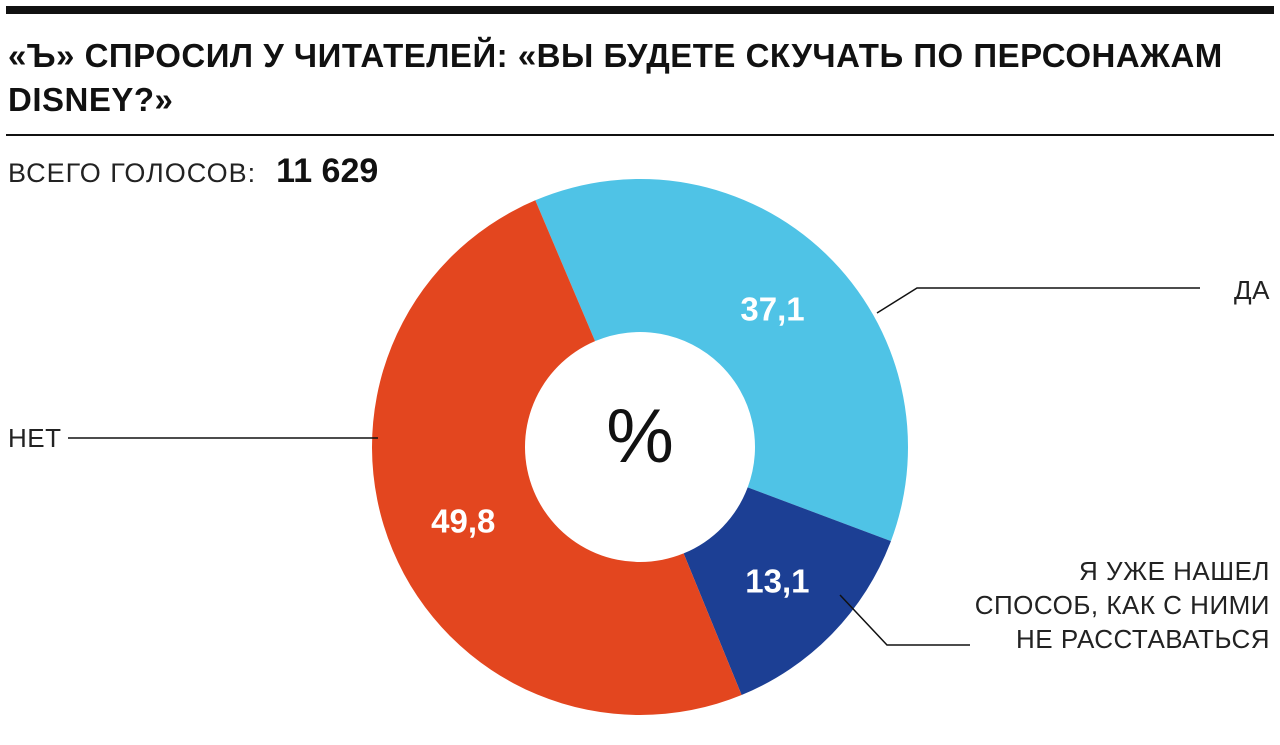 The image size is (1280, 745). I want to click on total-votes-label: ВСЕГО ГОЛОСОВ:, so click(132, 173).